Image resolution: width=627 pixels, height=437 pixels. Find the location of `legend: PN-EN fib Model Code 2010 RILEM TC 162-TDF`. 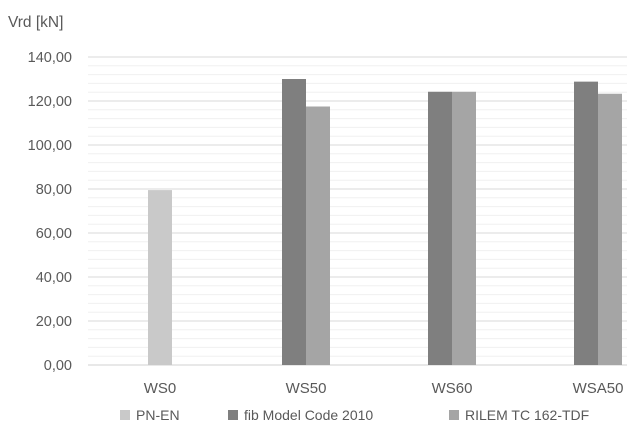

legend: PN-EN fib Model Code 2010 RILEM TC 162-TDF is located at coordinates (354, 415).